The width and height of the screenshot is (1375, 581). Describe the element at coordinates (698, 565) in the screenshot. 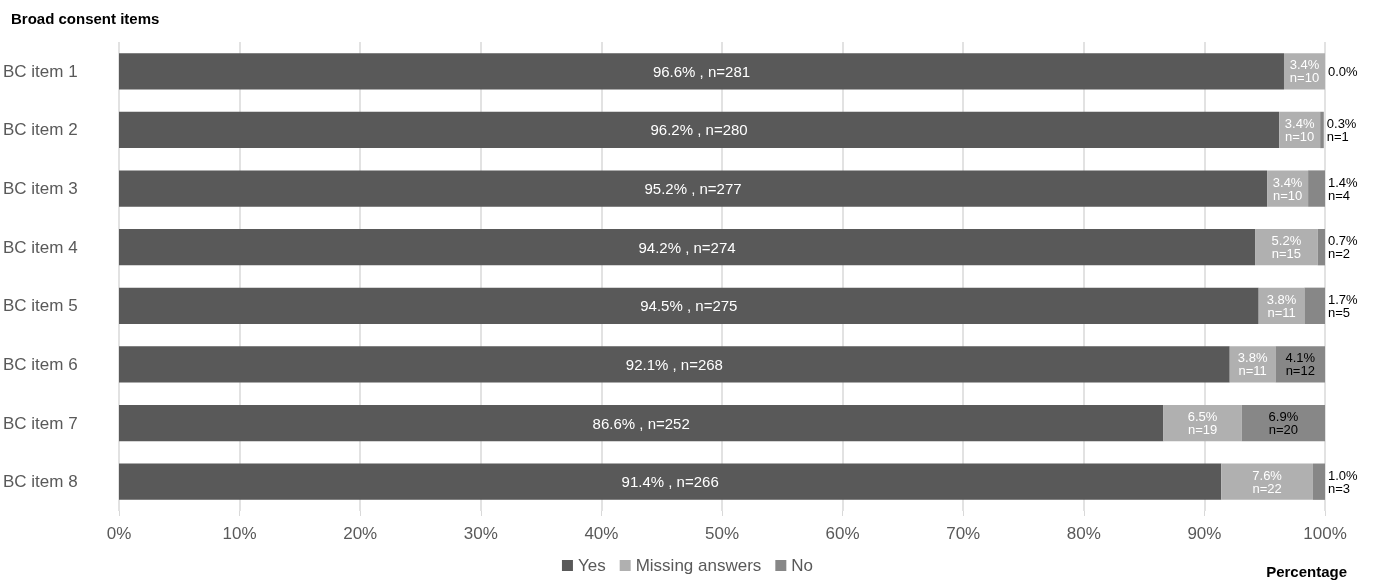

I see `legend-label: Missing answers` at that location.